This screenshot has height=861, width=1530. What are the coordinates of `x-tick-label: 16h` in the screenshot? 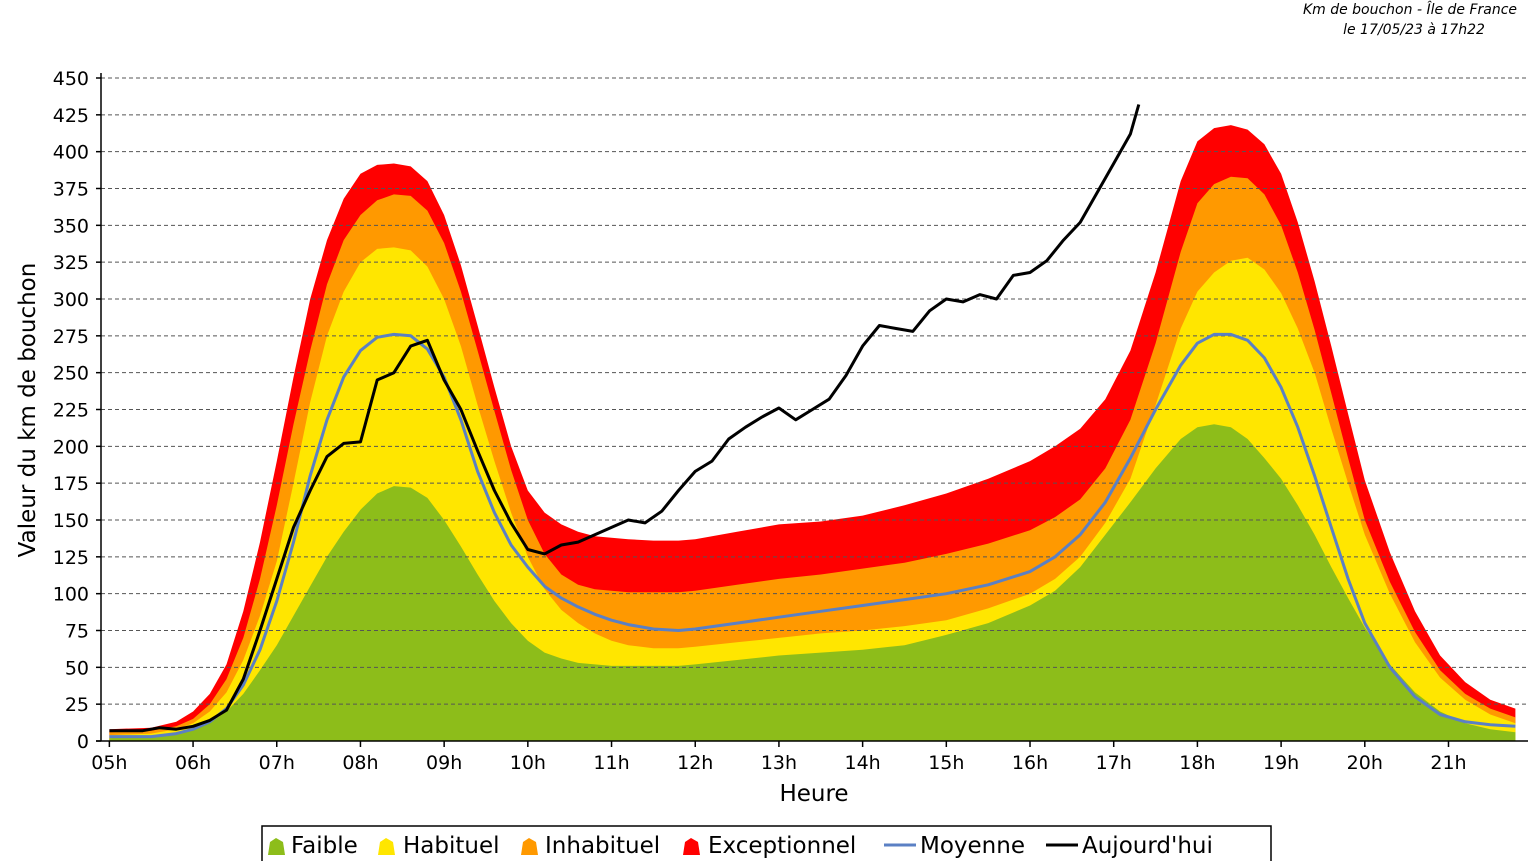 It's located at (1030, 763).